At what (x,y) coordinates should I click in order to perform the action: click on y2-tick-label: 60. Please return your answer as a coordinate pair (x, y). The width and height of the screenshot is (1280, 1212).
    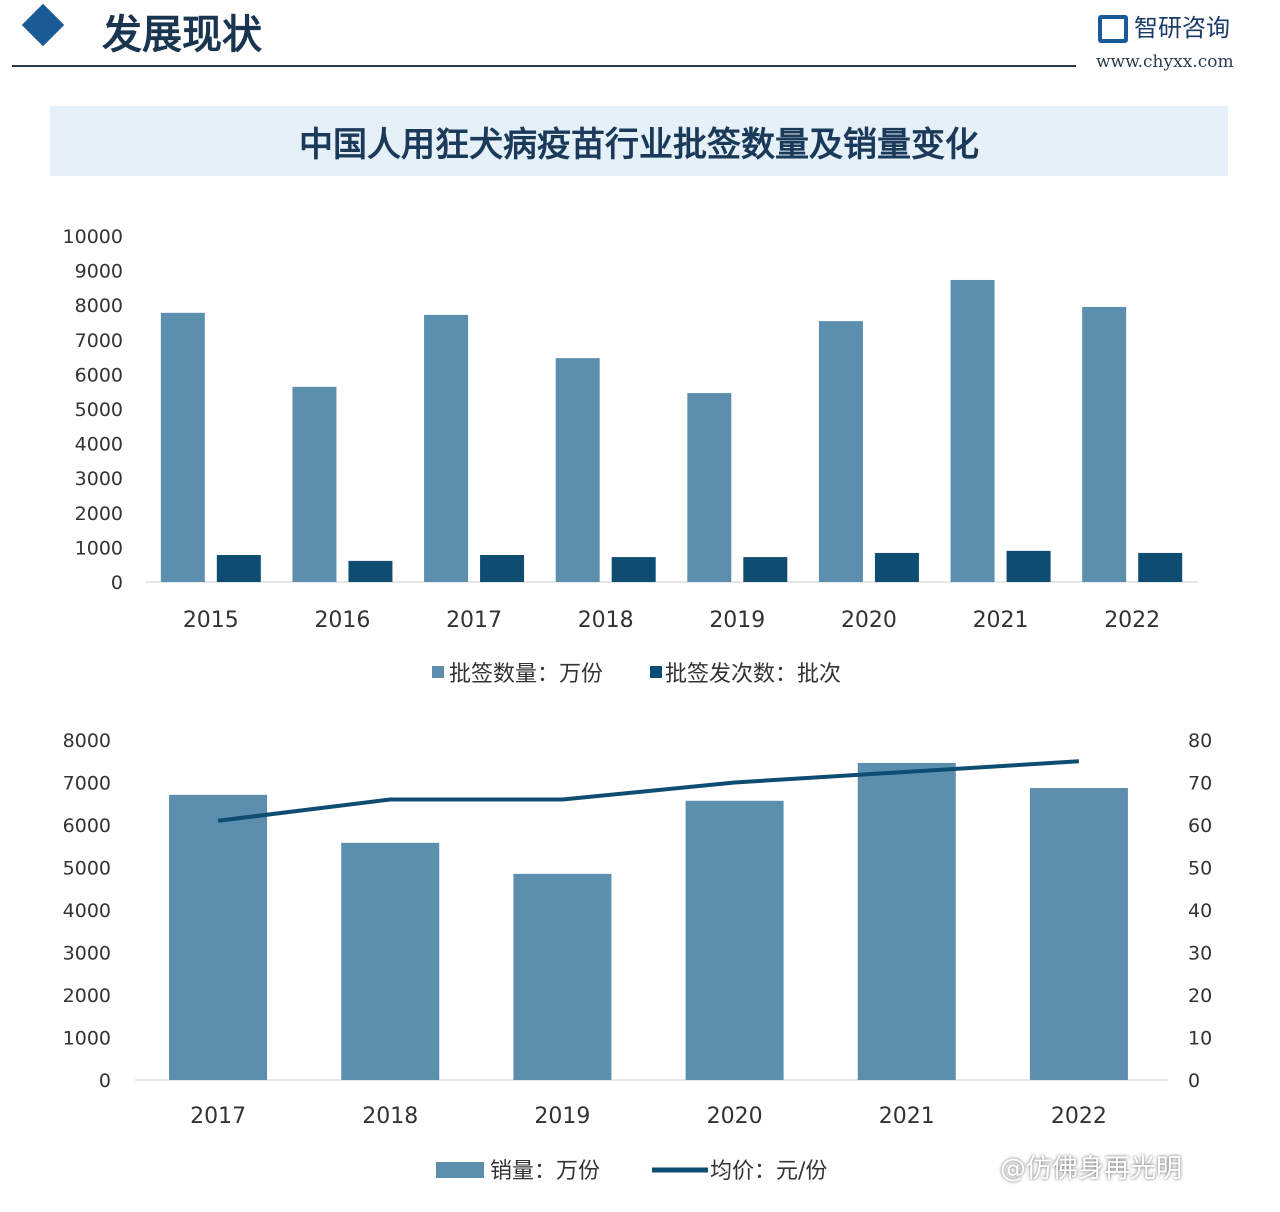
    Looking at the image, I should click on (1200, 826).